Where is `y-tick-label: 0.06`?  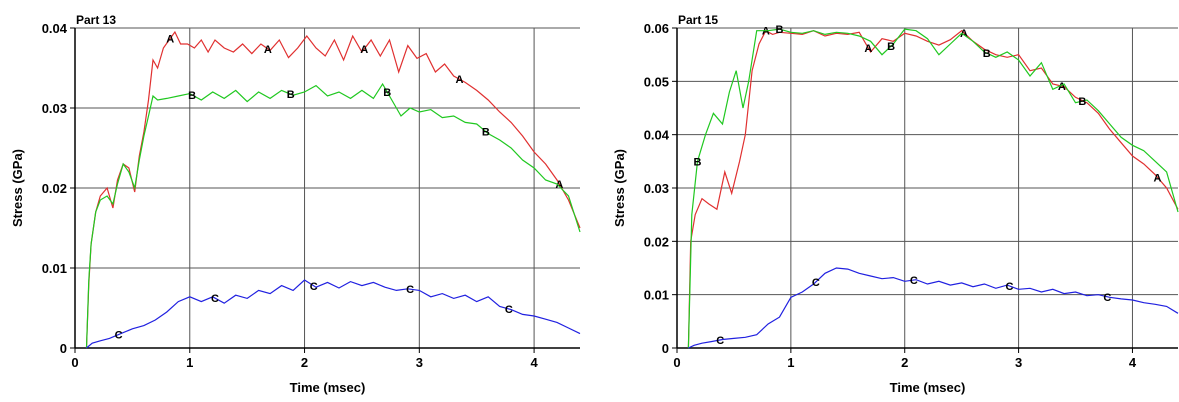 y-tick-label: 0.06 is located at coordinates (656, 28).